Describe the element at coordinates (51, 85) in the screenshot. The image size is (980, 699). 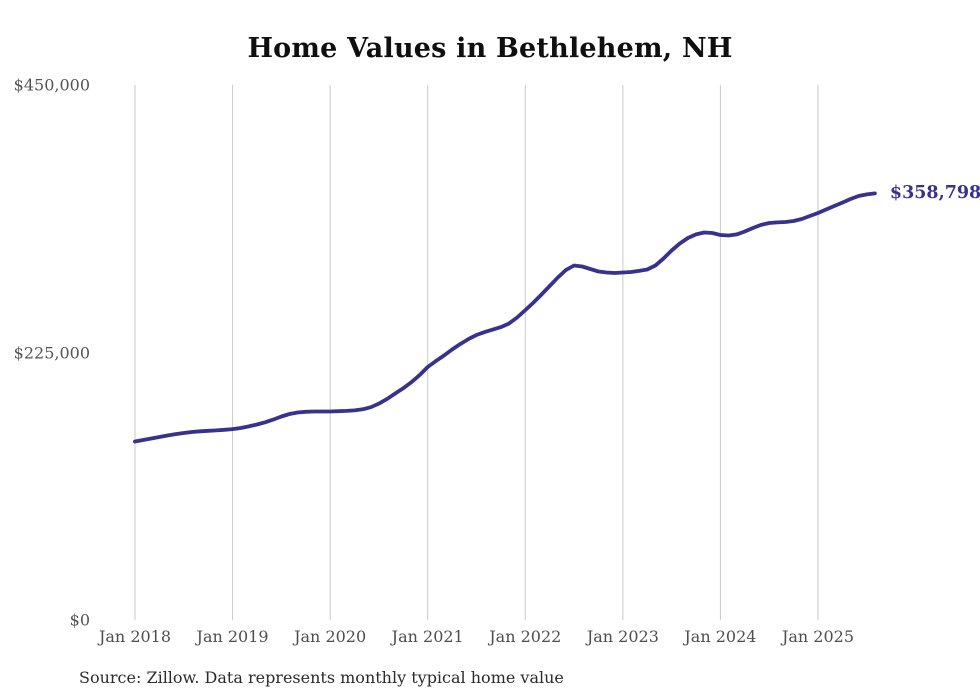
I see `y-axis-tick-label: $450,000` at that location.